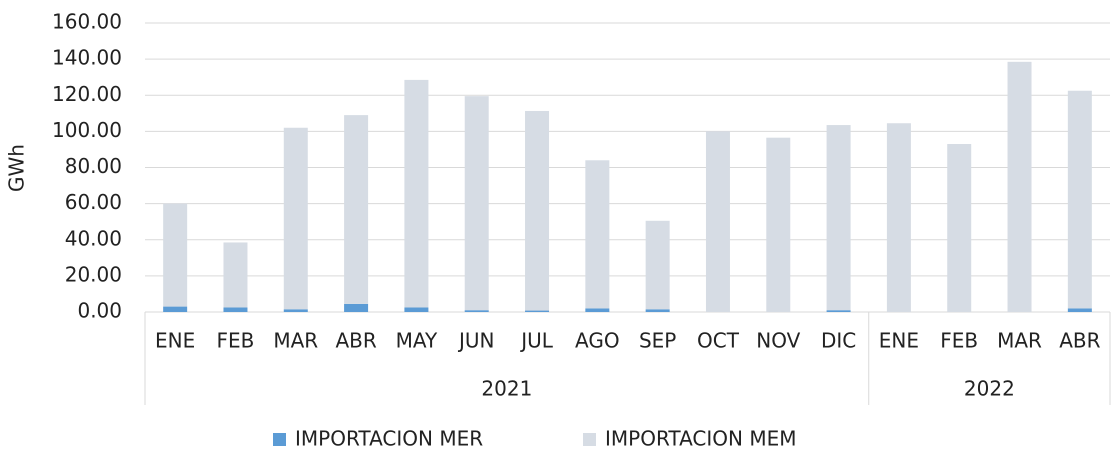 The image size is (1114, 450). Describe the element at coordinates (536, 341) in the screenshot. I see `x-tick-label: JUL` at that location.